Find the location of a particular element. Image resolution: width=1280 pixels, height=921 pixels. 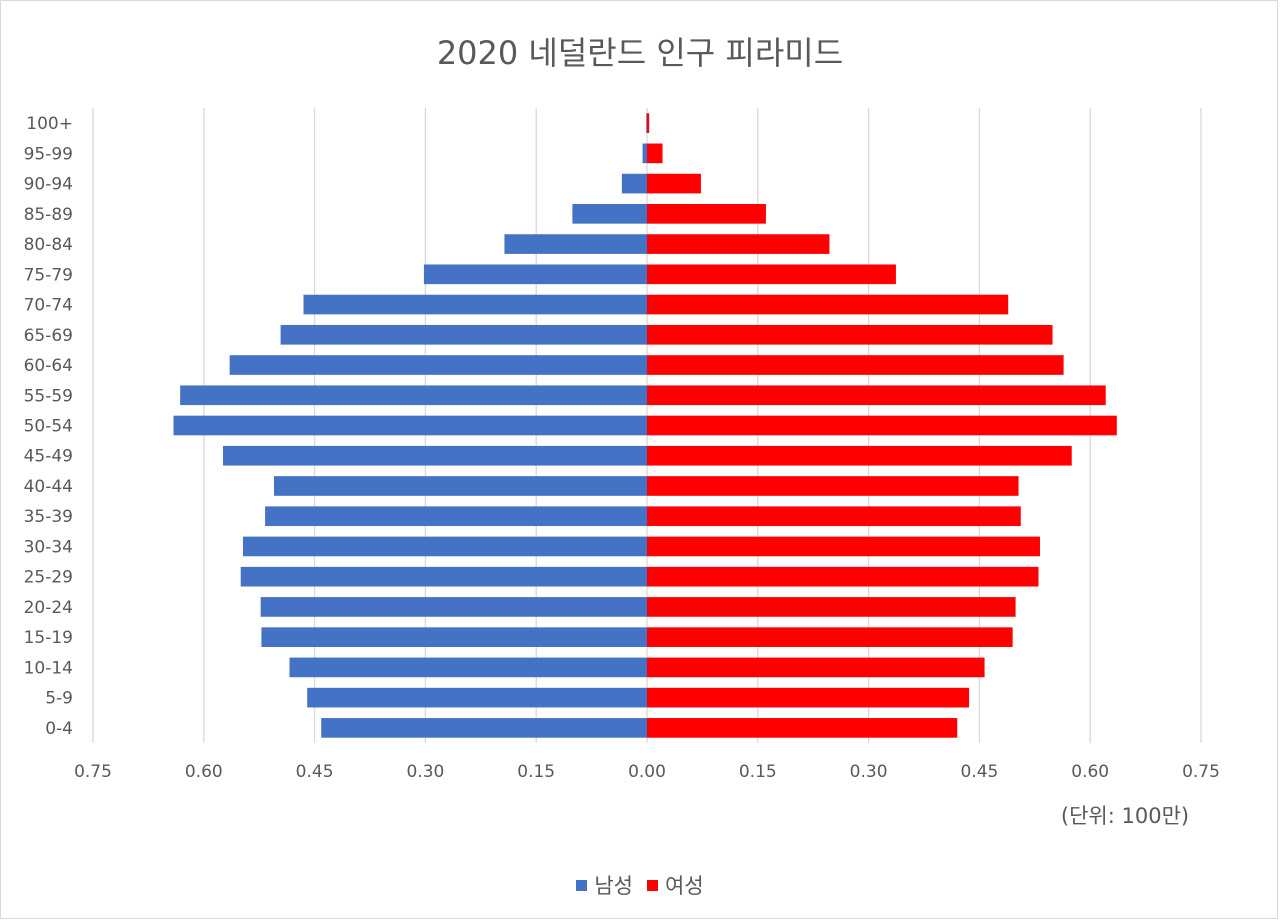

y-tick-label: 40-44 is located at coordinates (48, 487).